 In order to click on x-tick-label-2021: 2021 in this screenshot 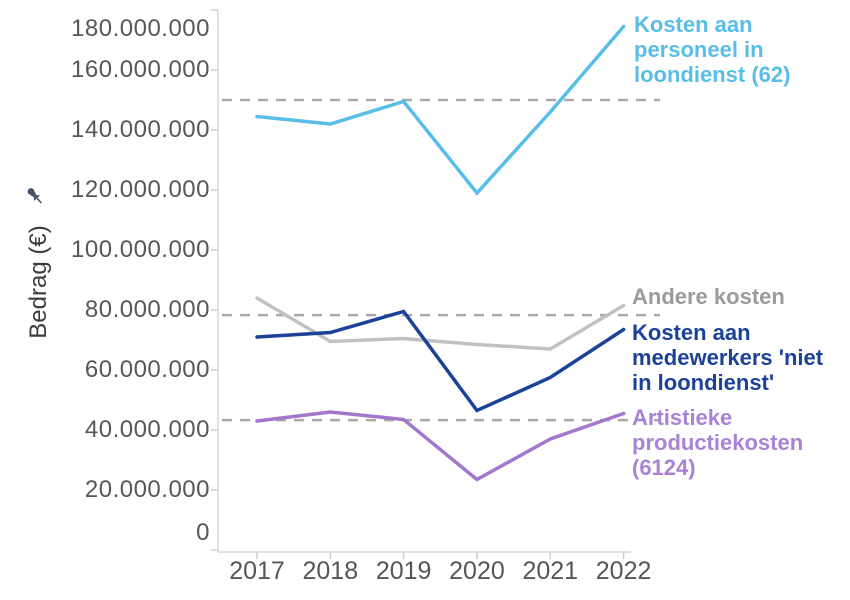, I will do `click(550, 571)`.